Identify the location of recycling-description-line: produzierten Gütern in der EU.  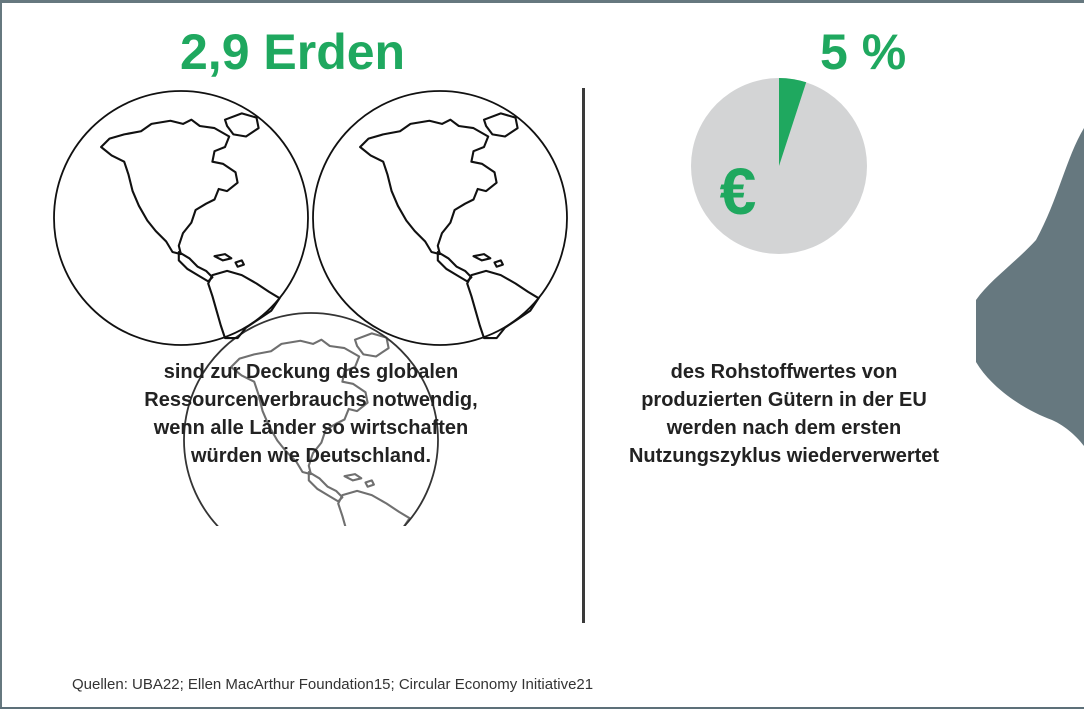
(784, 400).